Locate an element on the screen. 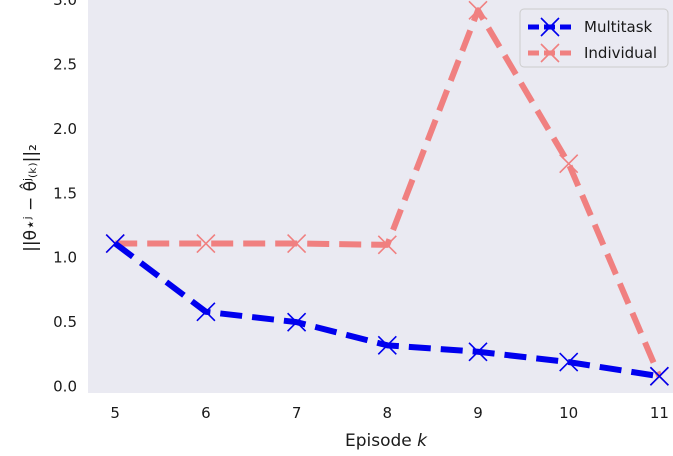  y-tick-label: 3.0 is located at coordinates (65, 4).